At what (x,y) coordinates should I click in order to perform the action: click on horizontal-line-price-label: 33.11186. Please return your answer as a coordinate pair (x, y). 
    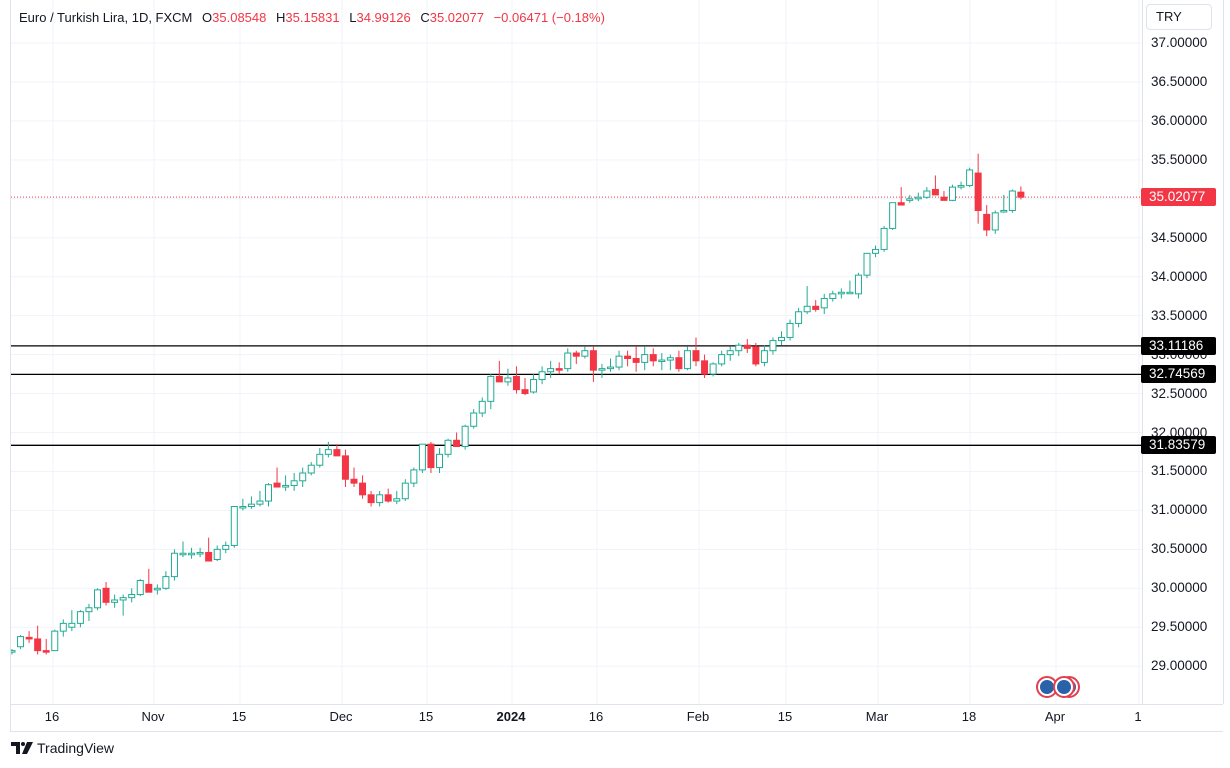
    Looking at the image, I should click on (1178, 345).